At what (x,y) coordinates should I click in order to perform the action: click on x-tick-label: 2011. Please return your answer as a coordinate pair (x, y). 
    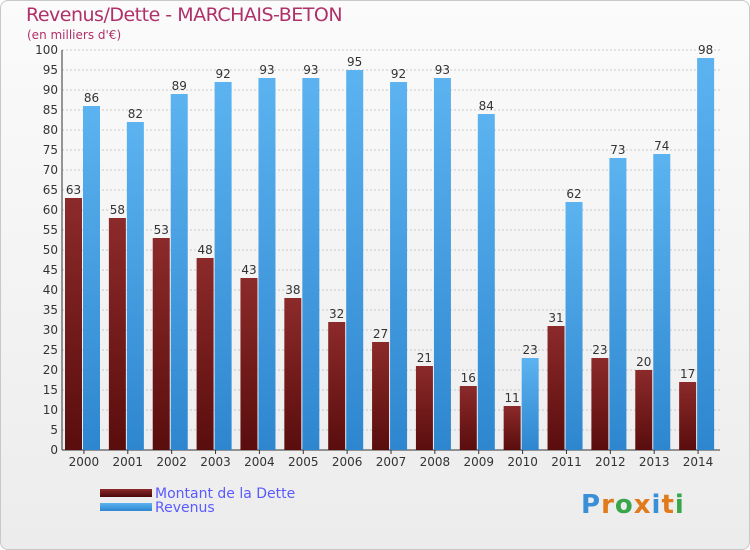
    Looking at the image, I should click on (566, 462).